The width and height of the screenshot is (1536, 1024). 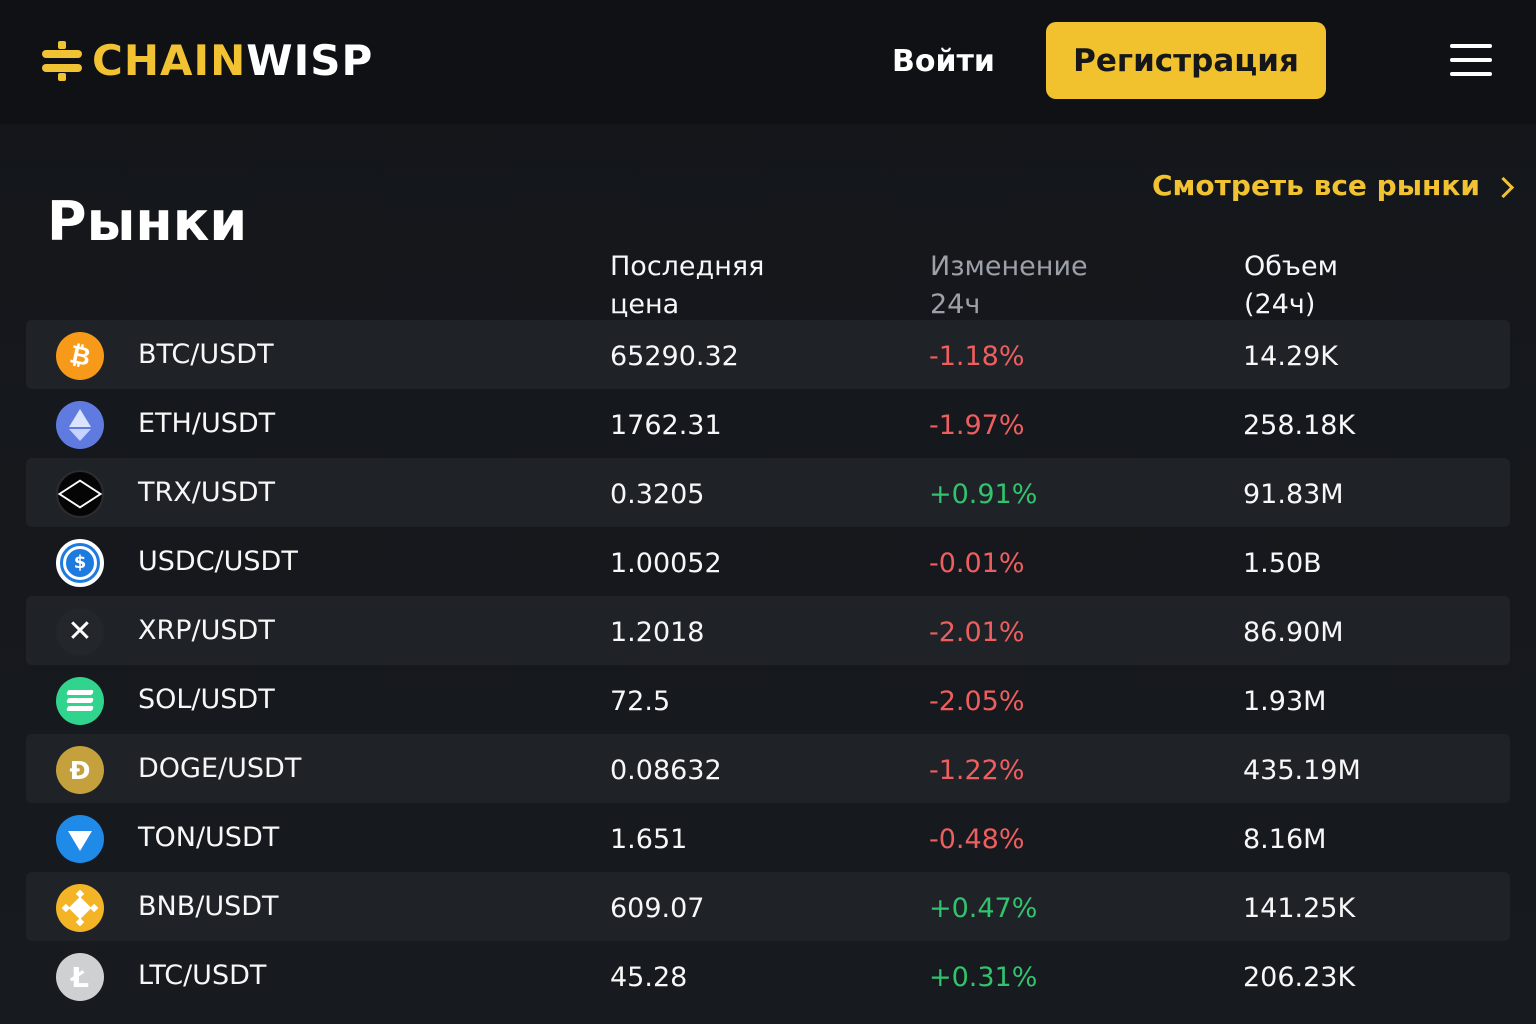 I want to click on pair-label: USDC/USDT, so click(x=218, y=561).